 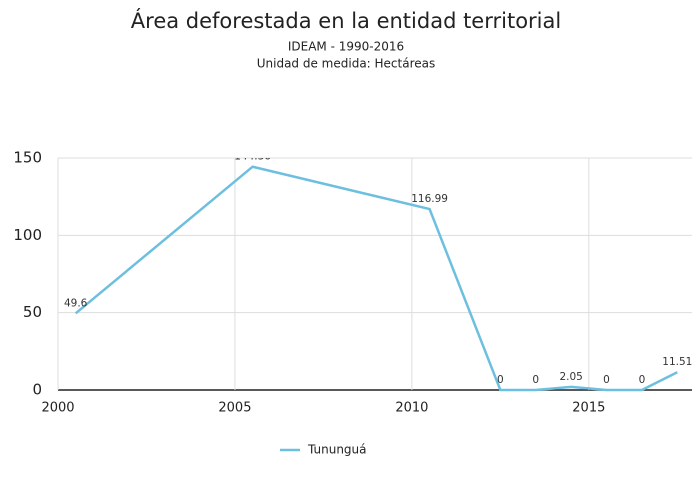 I want to click on data-label: 49.6, so click(x=76, y=303).